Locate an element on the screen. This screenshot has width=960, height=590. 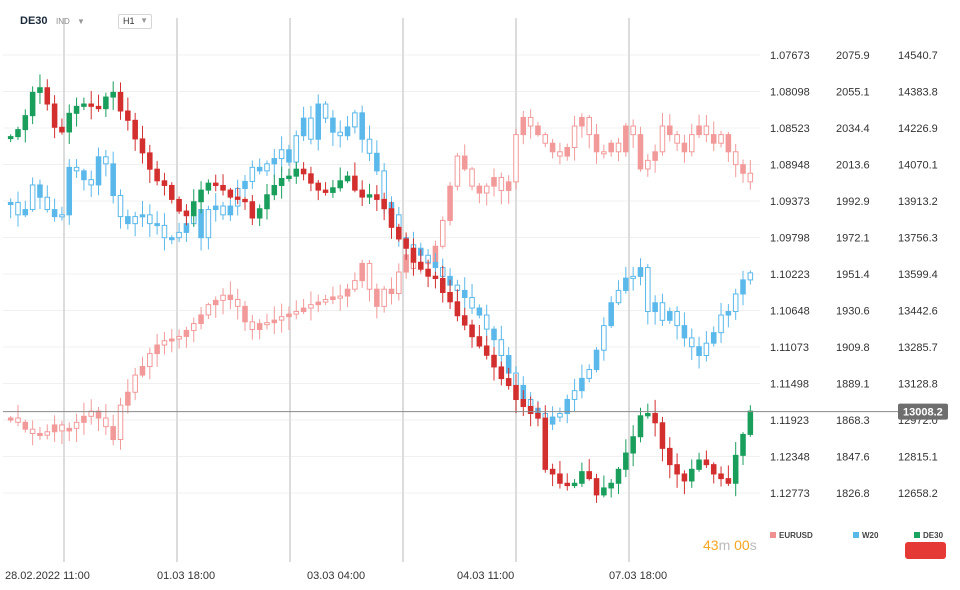
y-tick-label: 13442.6 is located at coordinates (918, 312).